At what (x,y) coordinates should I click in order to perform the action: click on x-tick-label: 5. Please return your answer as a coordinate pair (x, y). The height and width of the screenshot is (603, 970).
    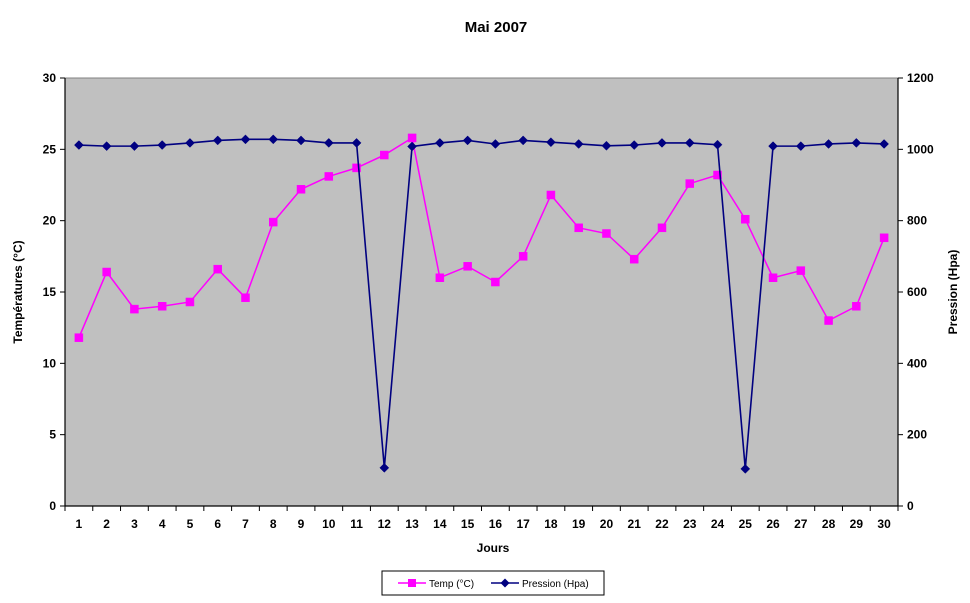
    Looking at the image, I should click on (190, 524).